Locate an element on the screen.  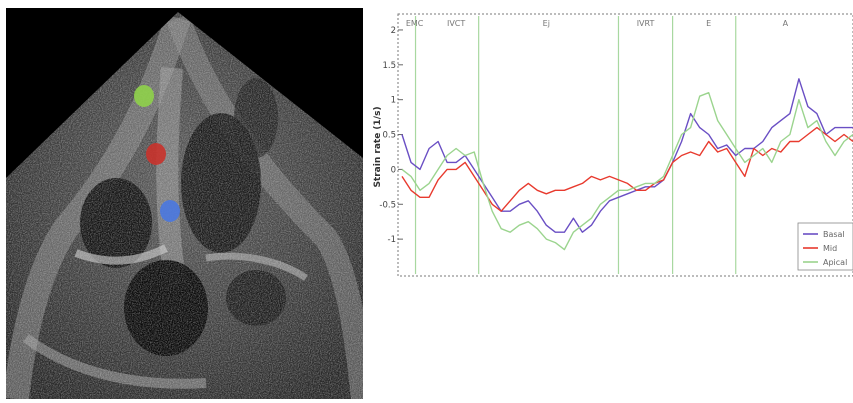
y-tick-label: 0.5 is located at coordinates (389, 136).